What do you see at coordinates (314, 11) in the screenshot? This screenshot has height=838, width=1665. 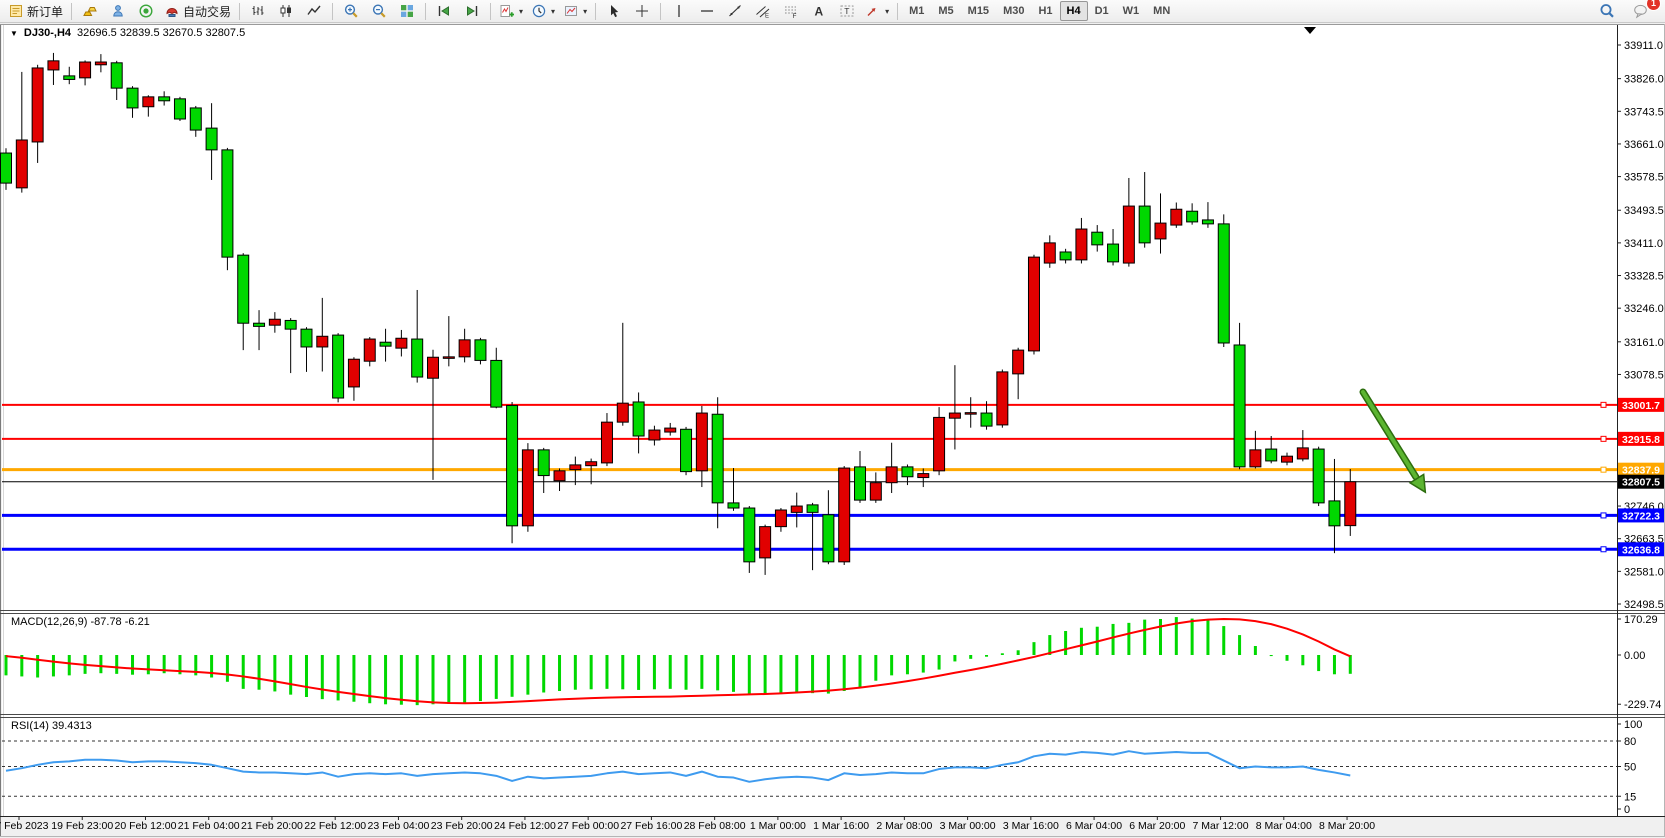 I see `line-chart-button` at bounding box center [314, 11].